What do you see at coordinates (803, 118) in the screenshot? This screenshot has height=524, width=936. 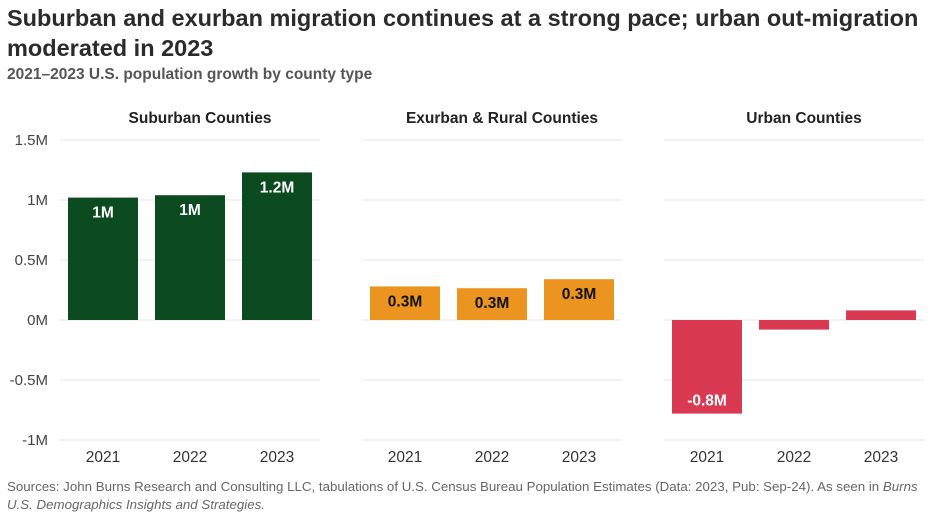 I see `panel-title: Urban Counties` at bounding box center [803, 118].